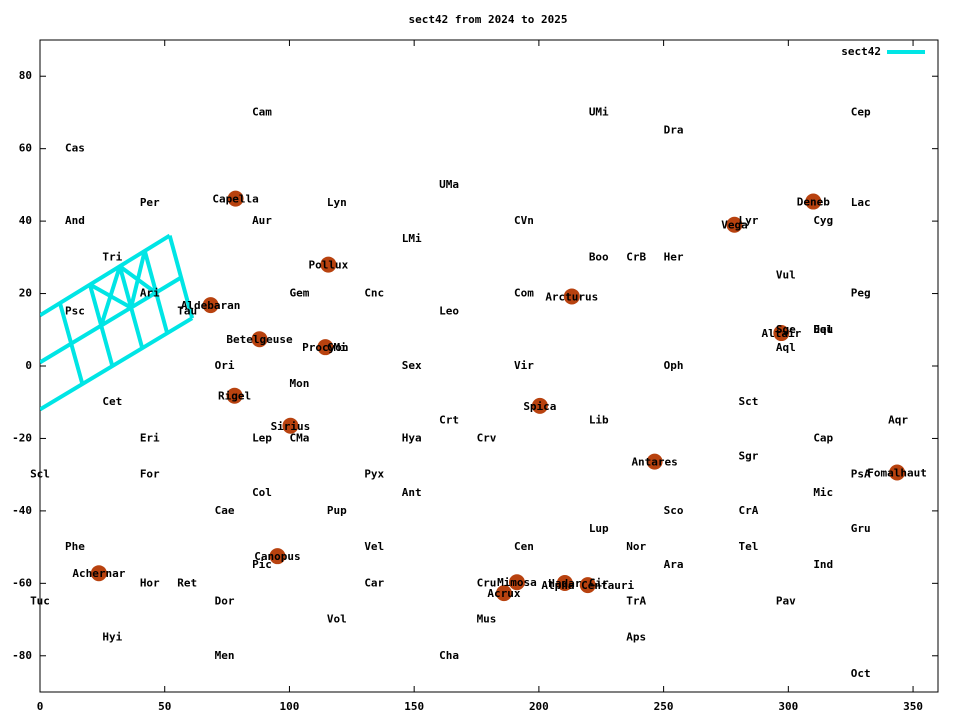 The height and width of the screenshot is (720, 960). I want to click on x-tick-label: 200, so click(539, 706).